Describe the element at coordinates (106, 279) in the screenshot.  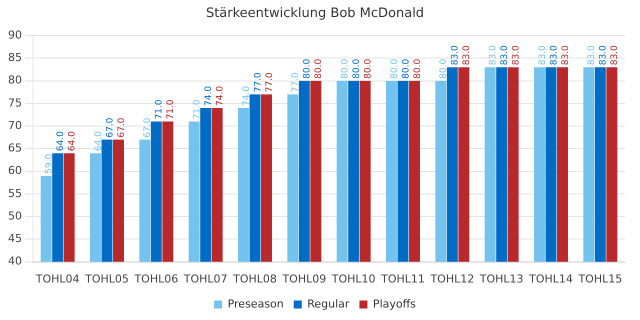
I see `x-tick-label: TOHL05` at that location.